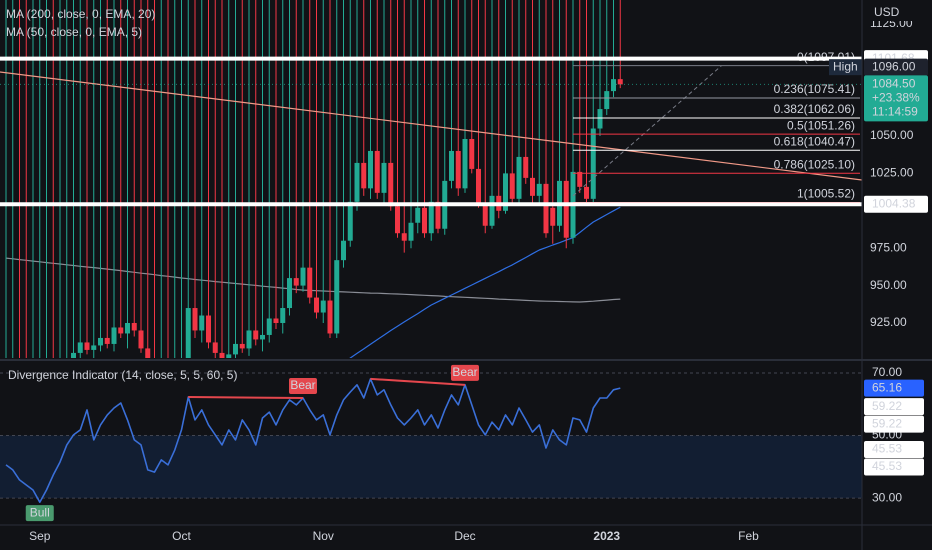  What do you see at coordinates (887, 372) in the screenshot?
I see `y-tick-label: 70.00` at bounding box center [887, 372].